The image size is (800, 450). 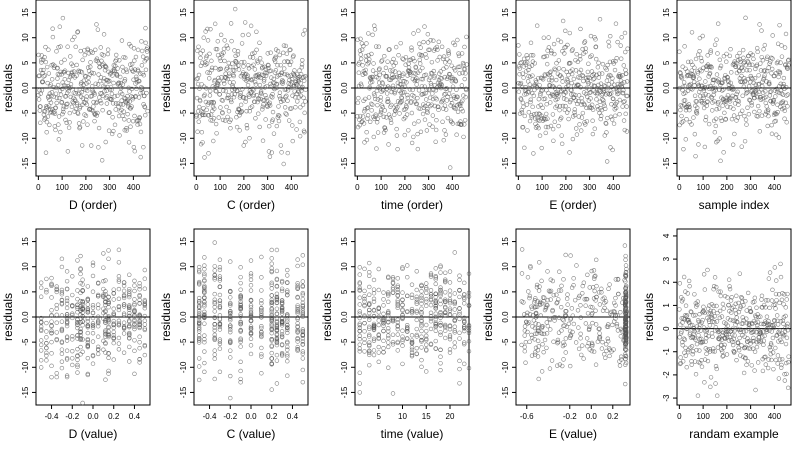 I want to click on x-tick-label: -0.2, so click(x=72, y=416).